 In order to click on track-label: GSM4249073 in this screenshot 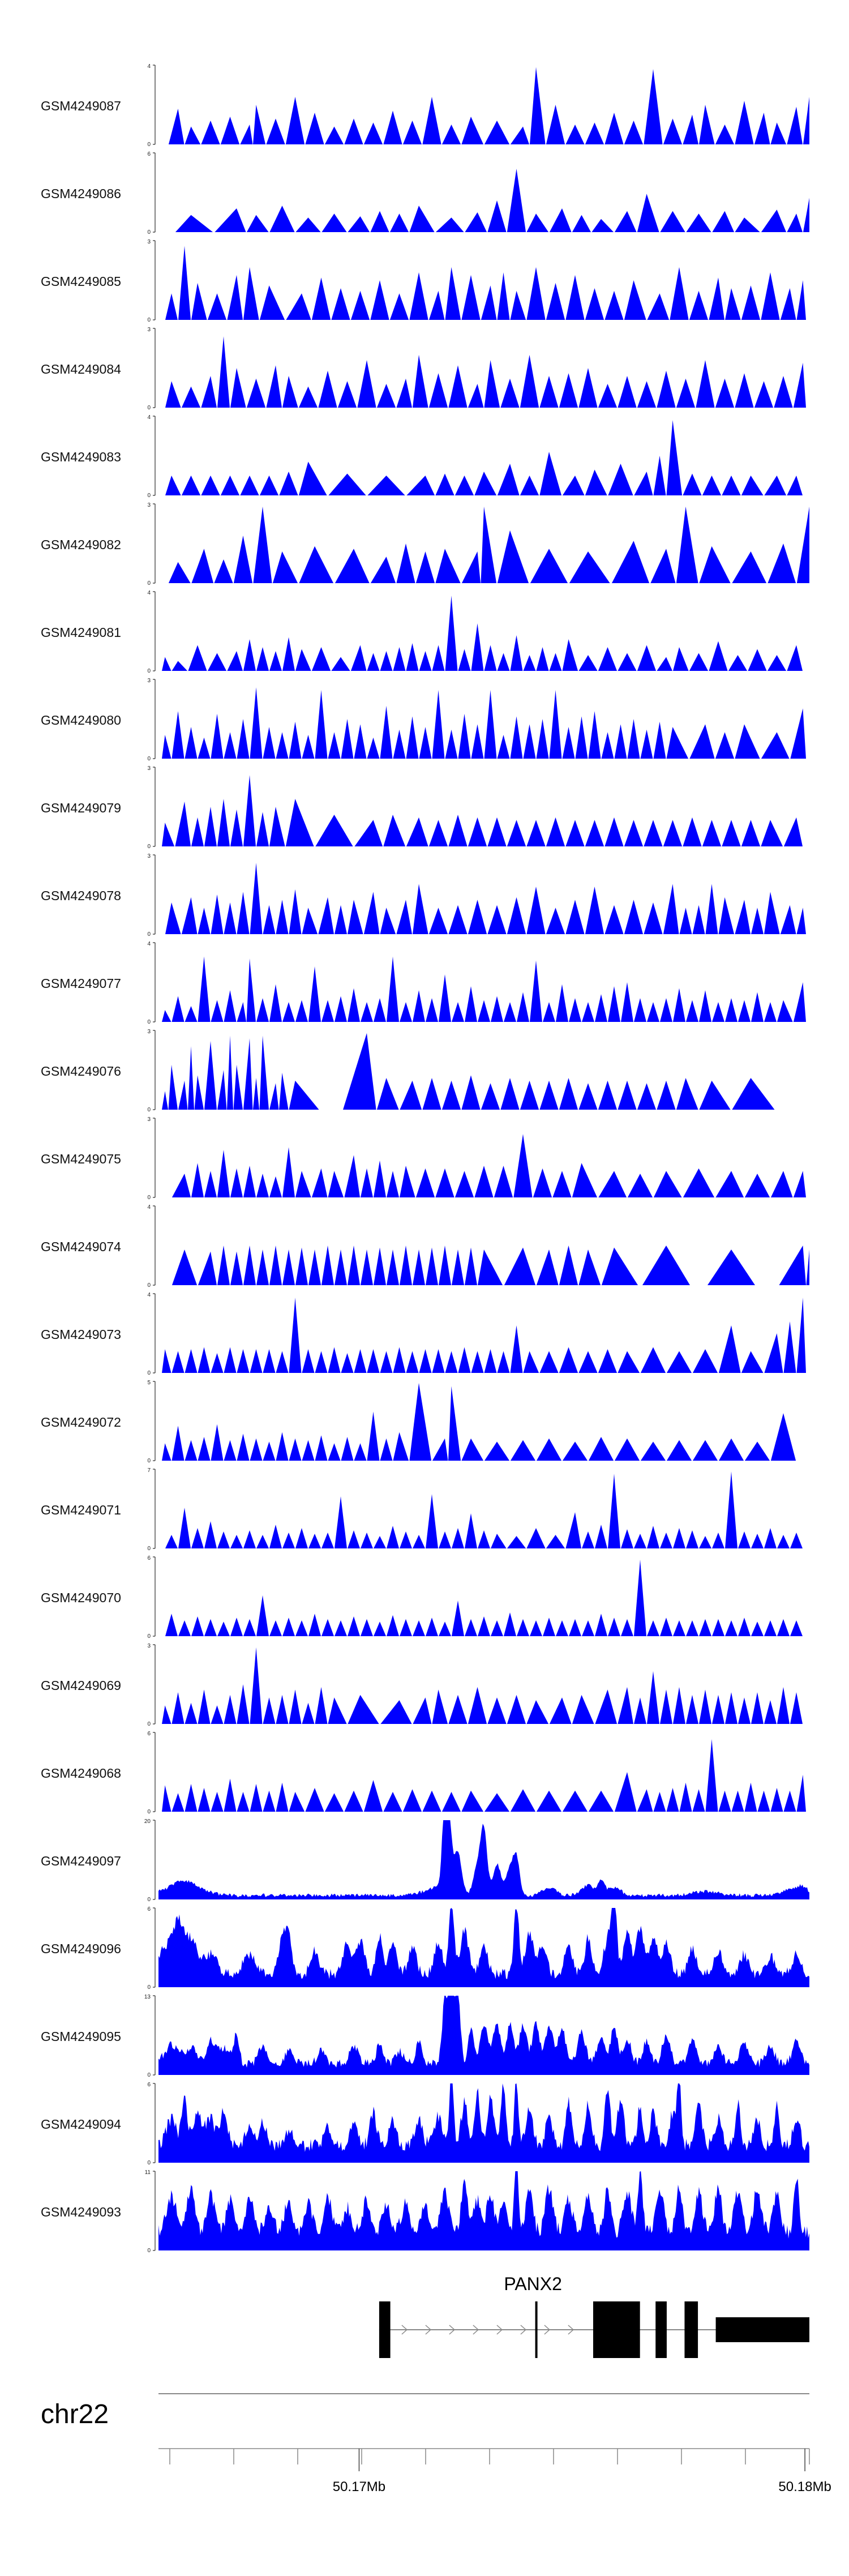, I will do `click(81, 1334)`.